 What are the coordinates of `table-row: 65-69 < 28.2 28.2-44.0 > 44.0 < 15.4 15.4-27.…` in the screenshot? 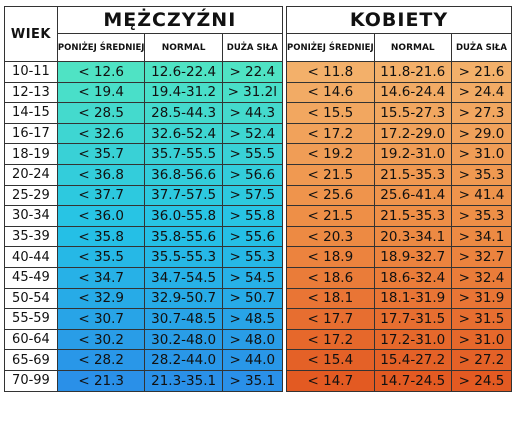 It's located at (258, 360).